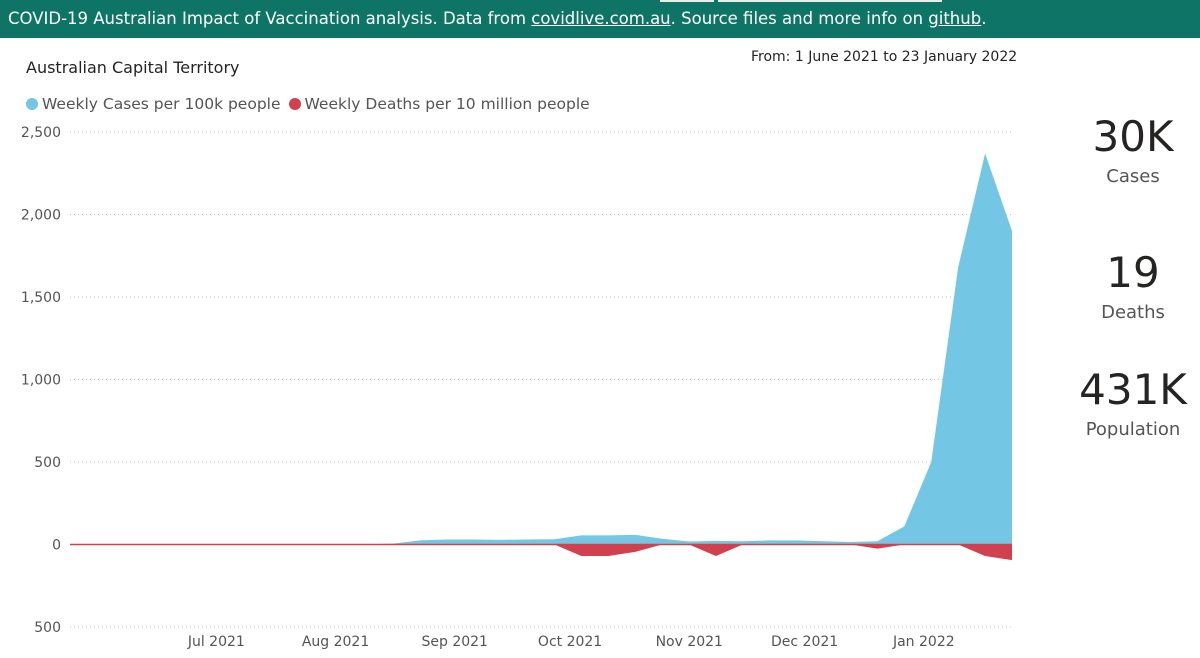  What do you see at coordinates (1133, 136) in the screenshot?
I see `kpi-cases-value: 30K` at bounding box center [1133, 136].